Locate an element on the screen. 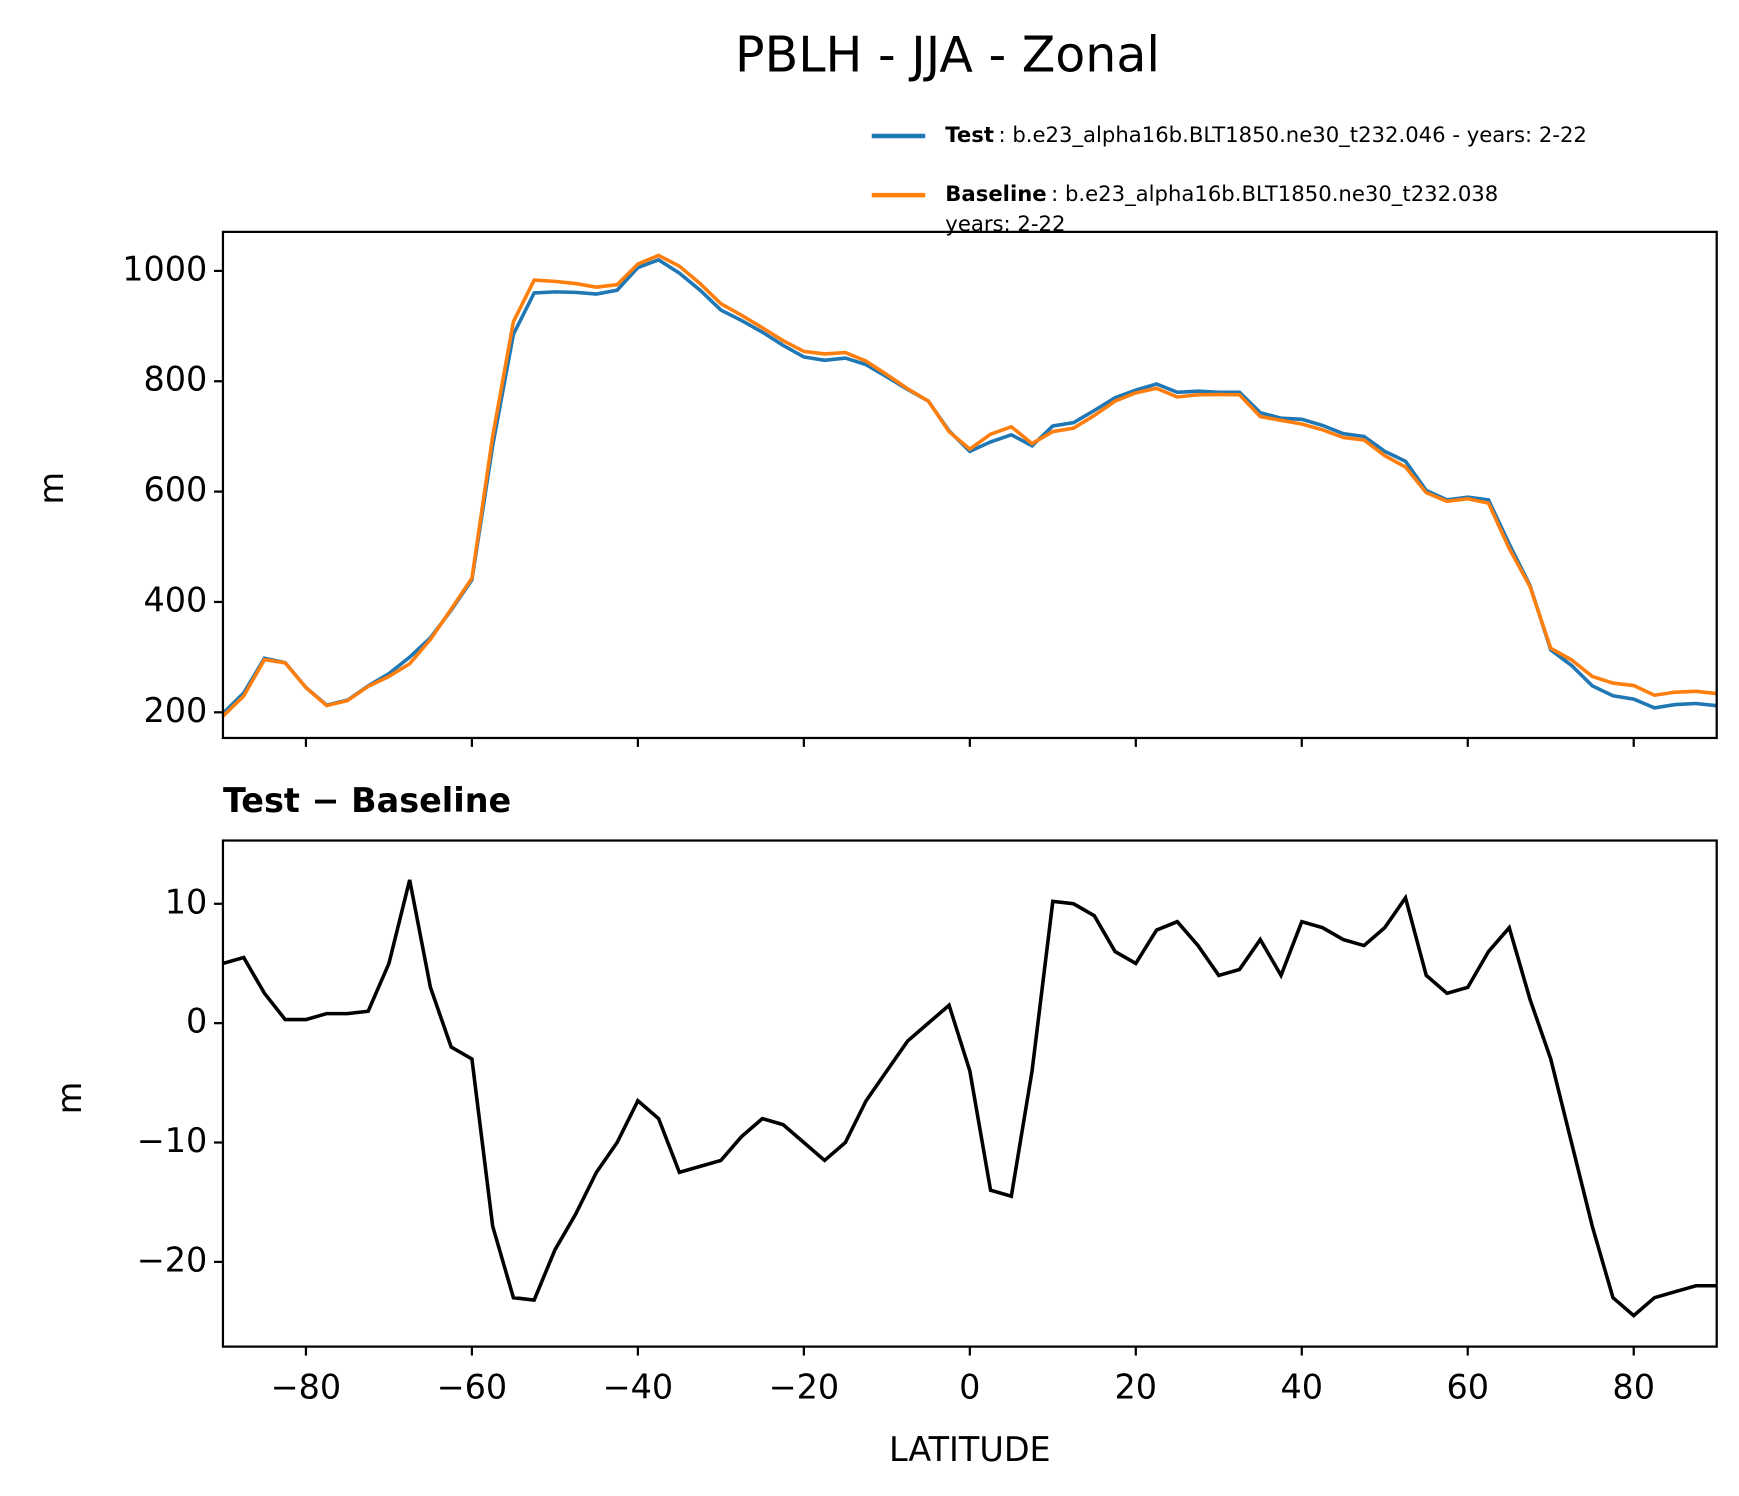 This screenshot has width=1739, height=1496. x-tick-label: 60 is located at coordinates (1467, 1386).